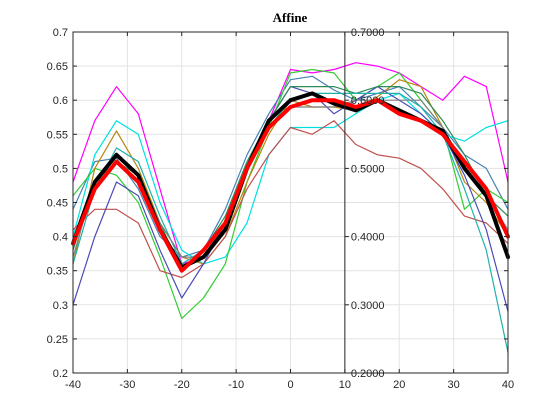 This screenshot has height=420, width=560. I want to click on x-tick-label: 10, so click(345, 385).